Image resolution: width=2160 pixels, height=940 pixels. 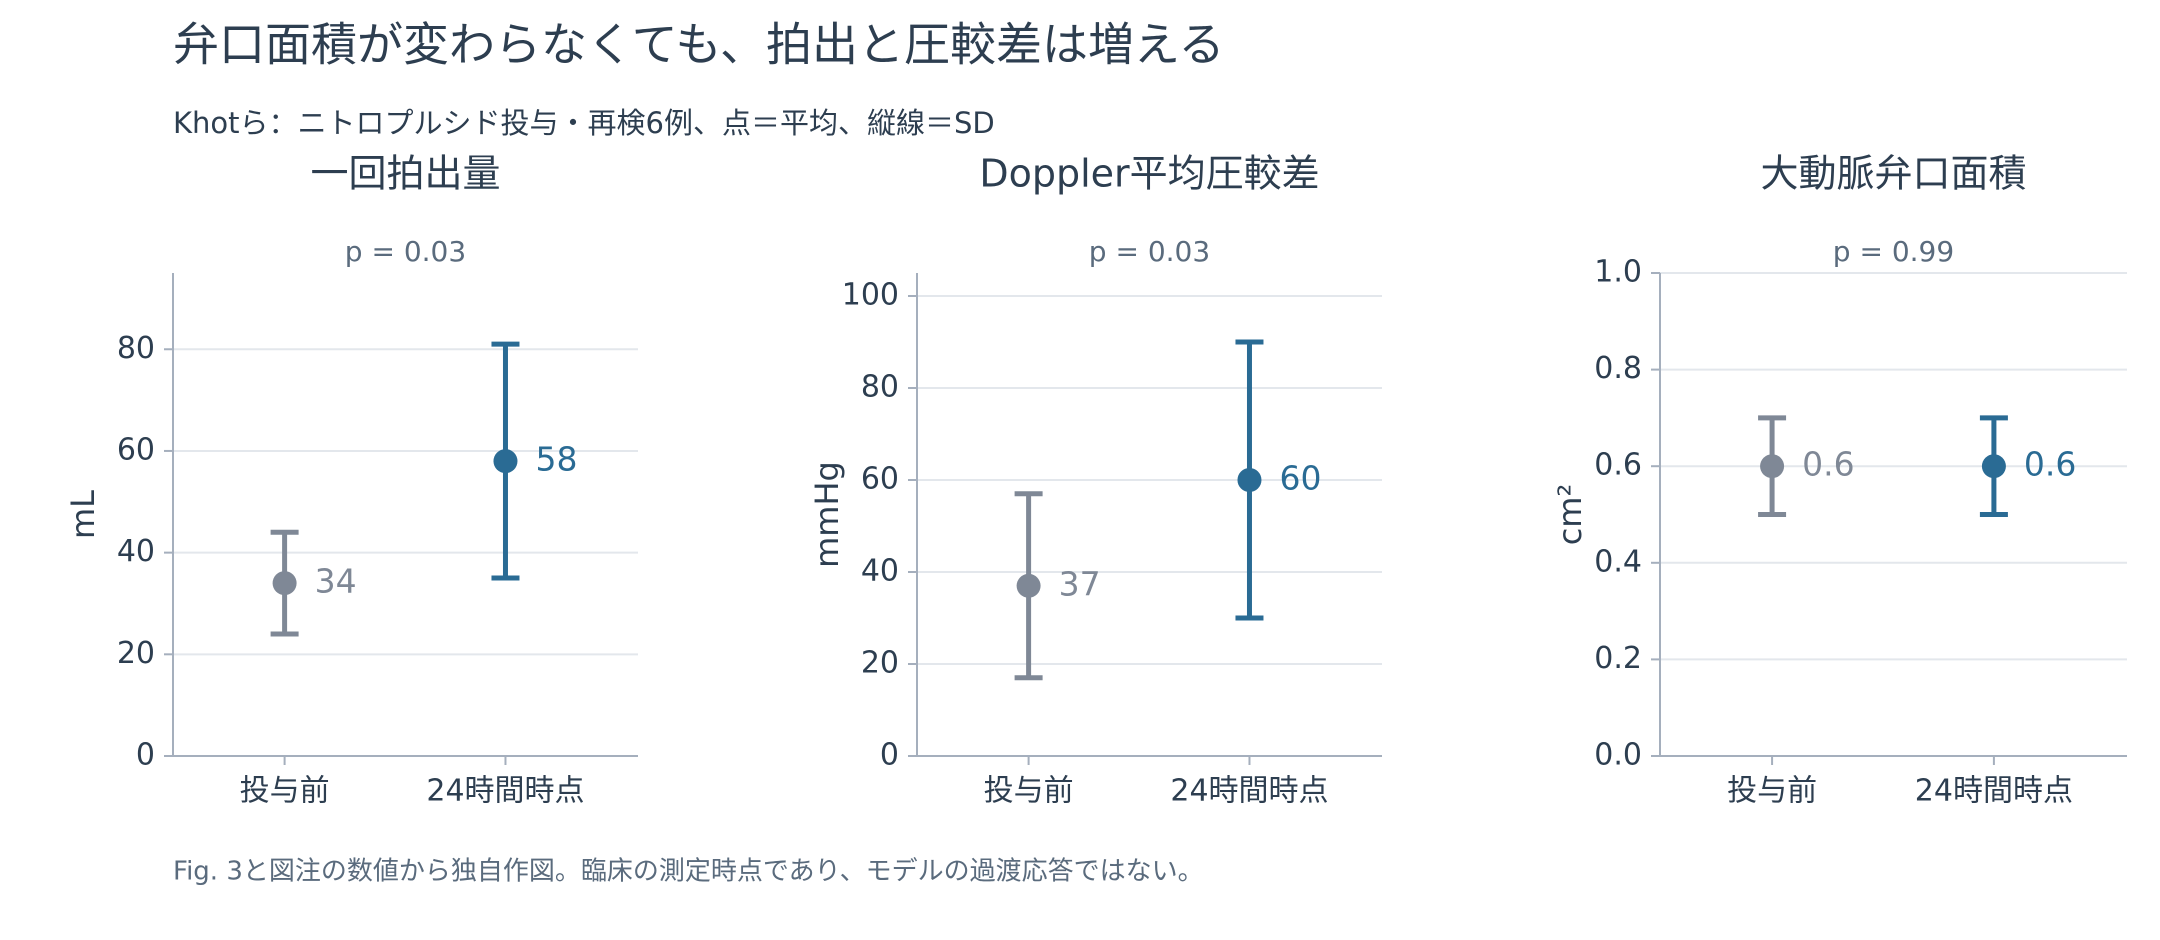 I want to click on value-label: 58, so click(x=556, y=459).